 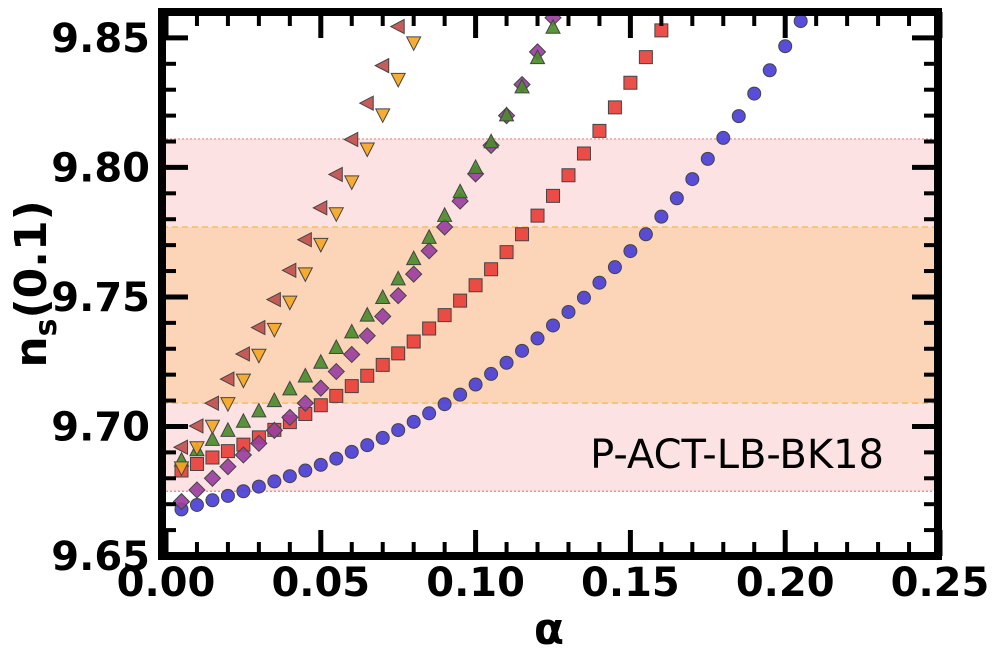 I want to click on x-tick-label: 0.20, so click(x=785, y=583).